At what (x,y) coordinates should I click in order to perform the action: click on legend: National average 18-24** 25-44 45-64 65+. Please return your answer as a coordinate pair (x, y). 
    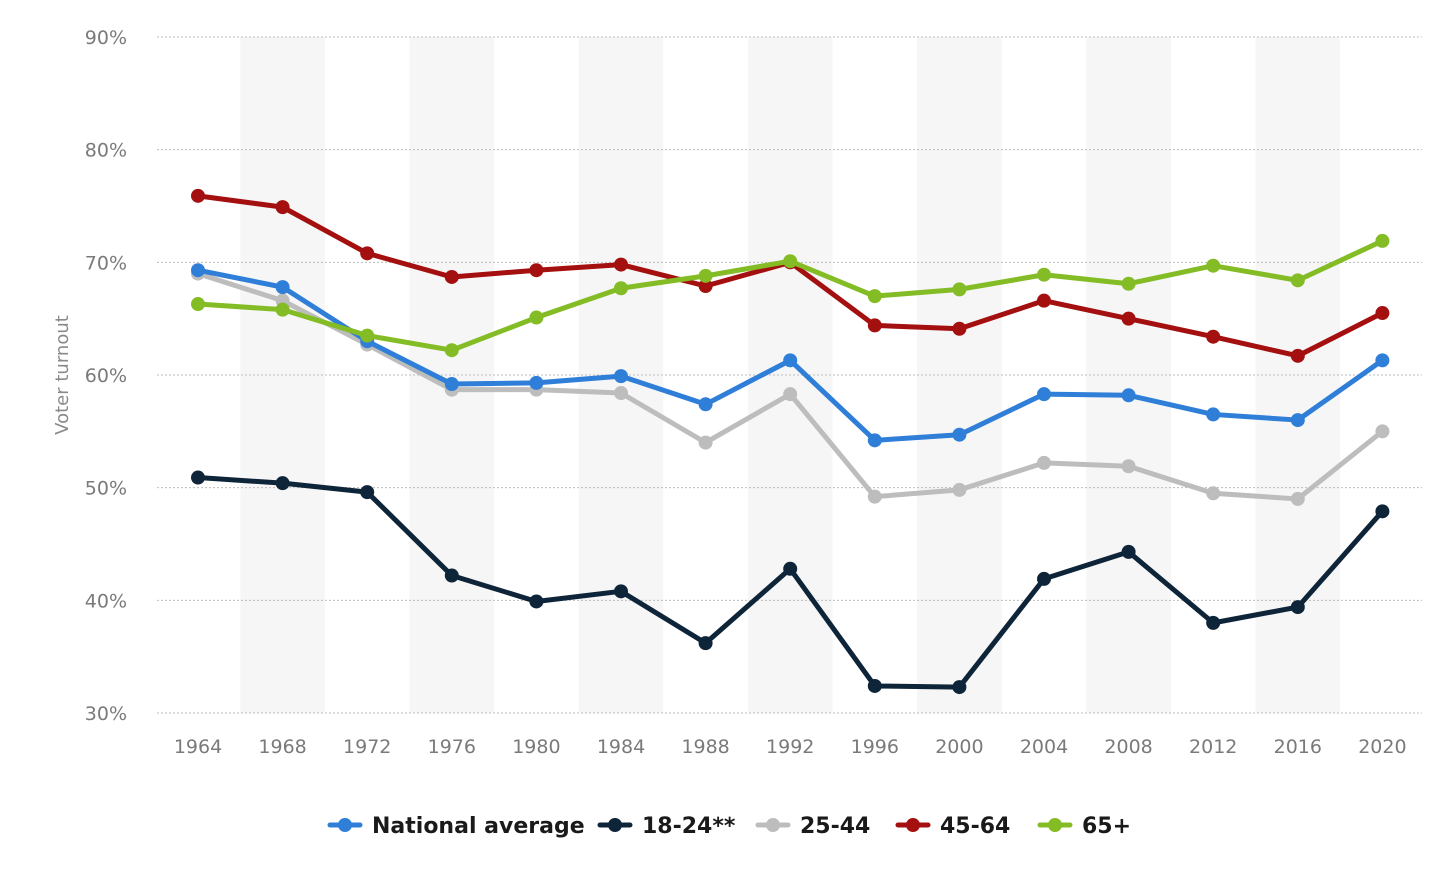
    Looking at the image, I should click on (729, 826).